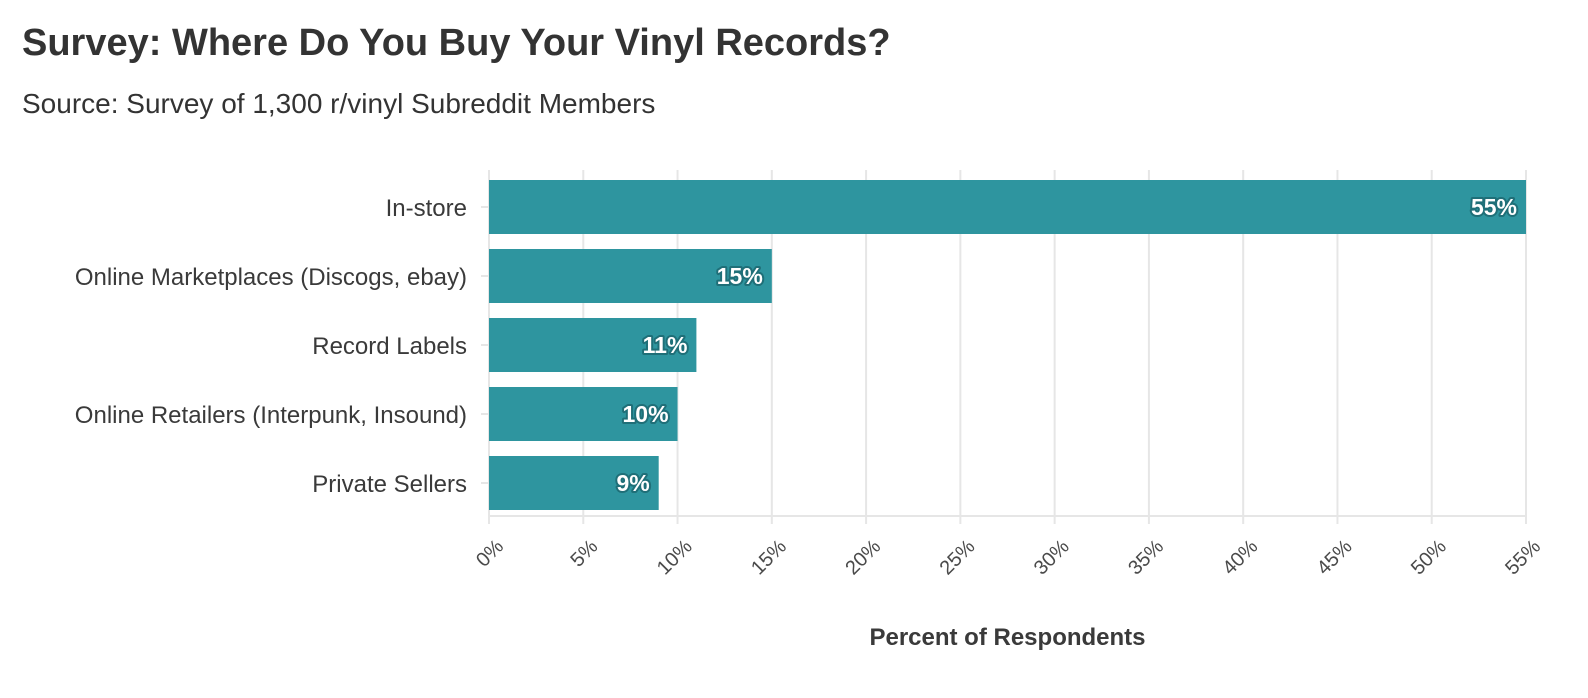 The height and width of the screenshot is (698, 1588). What do you see at coordinates (665, 345) in the screenshot?
I see `bar-value-label: 11%` at bounding box center [665, 345].